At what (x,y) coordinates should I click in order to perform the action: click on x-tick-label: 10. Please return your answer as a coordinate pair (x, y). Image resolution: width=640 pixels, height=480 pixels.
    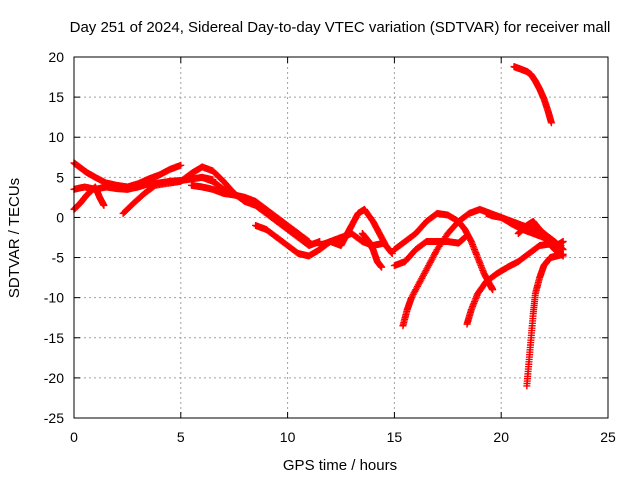
    Looking at the image, I should click on (288, 437).